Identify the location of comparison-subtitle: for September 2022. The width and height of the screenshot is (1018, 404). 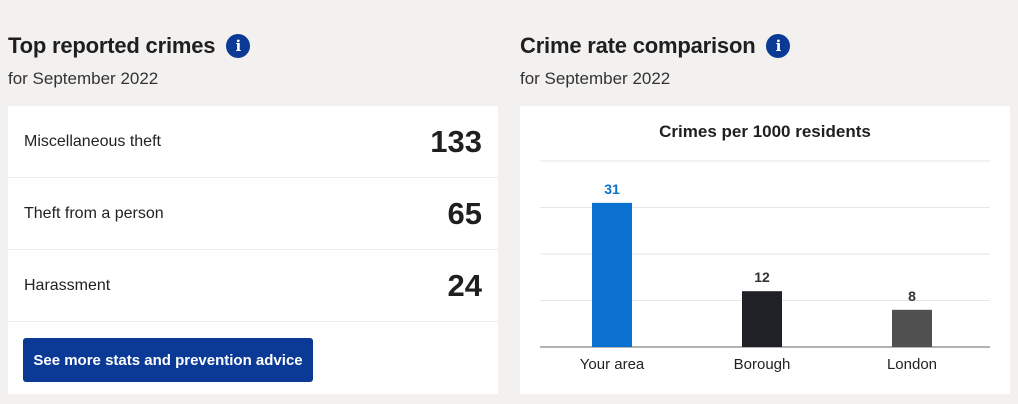
(595, 78).